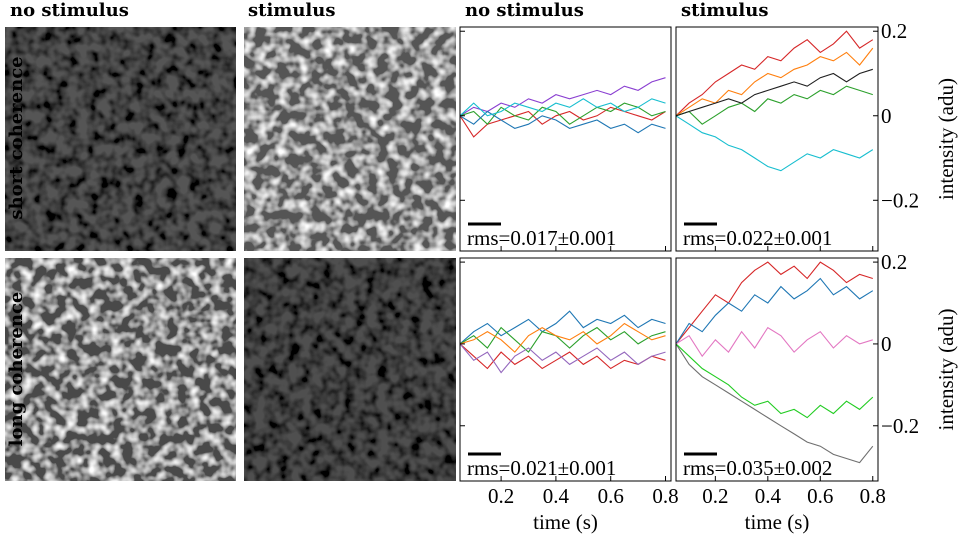  Describe the element at coordinates (16, 369) in the screenshot. I see `row-label: long coherence` at that location.